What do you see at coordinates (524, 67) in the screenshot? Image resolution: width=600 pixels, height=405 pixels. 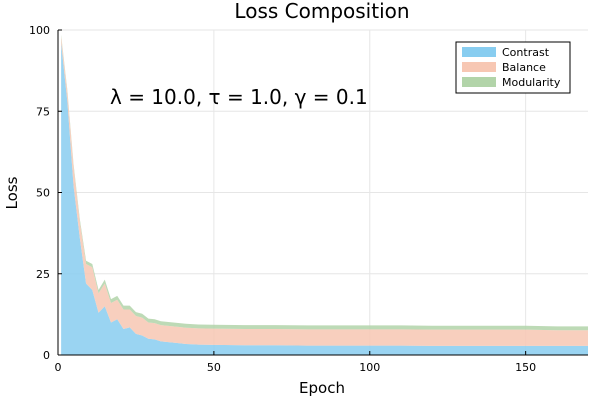 I see `legend-label-balance: Balance` at bounding box center [524, 67].